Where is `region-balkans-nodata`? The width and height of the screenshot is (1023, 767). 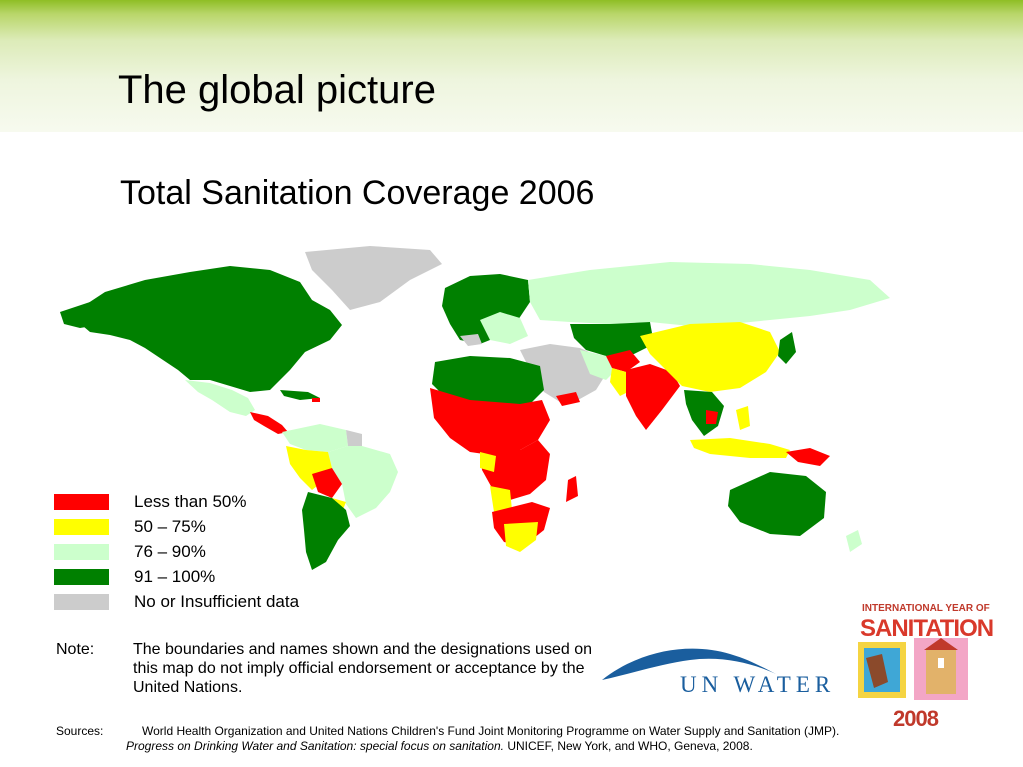
region-balkans-nodata is located at coordinates (471, 340).